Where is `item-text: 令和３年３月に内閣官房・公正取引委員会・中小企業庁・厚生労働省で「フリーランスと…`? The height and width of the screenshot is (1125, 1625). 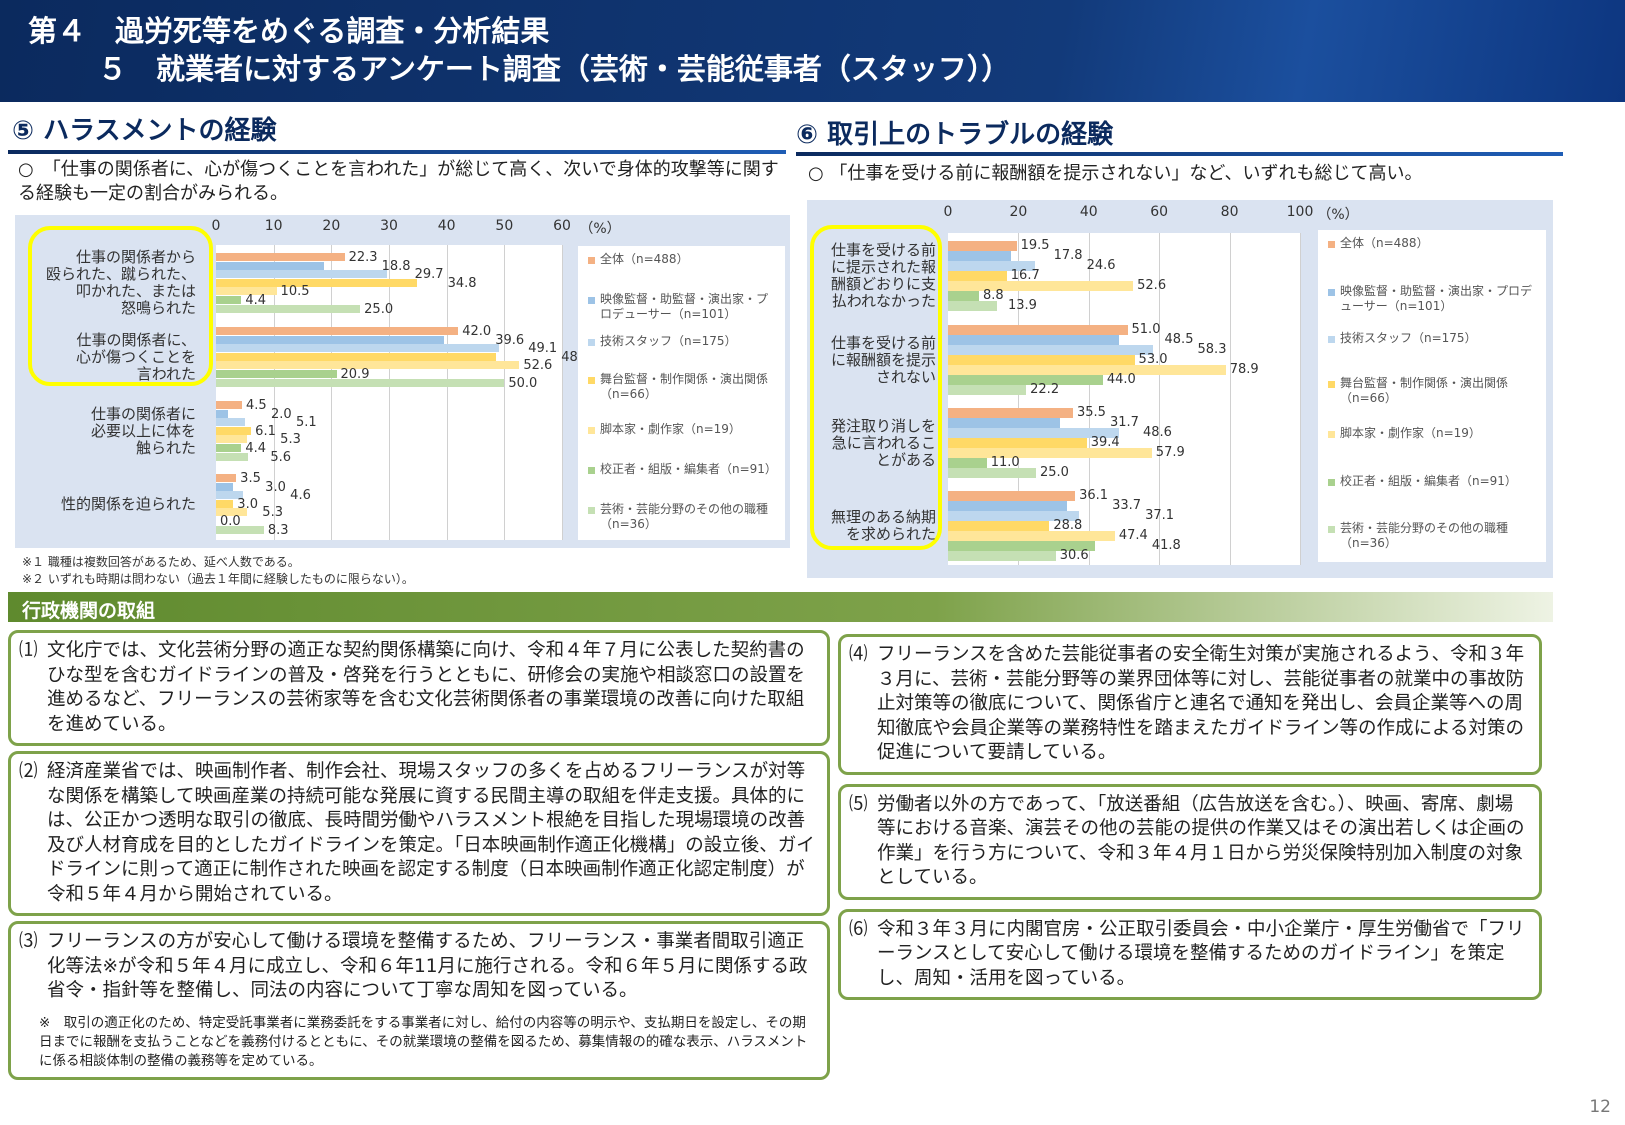 item-text: 令和３年３月に内閣官房・公正取引委員会・中小企業庁・厚生労働省で「フリーランスと… is located at coordinates (1201, 953).